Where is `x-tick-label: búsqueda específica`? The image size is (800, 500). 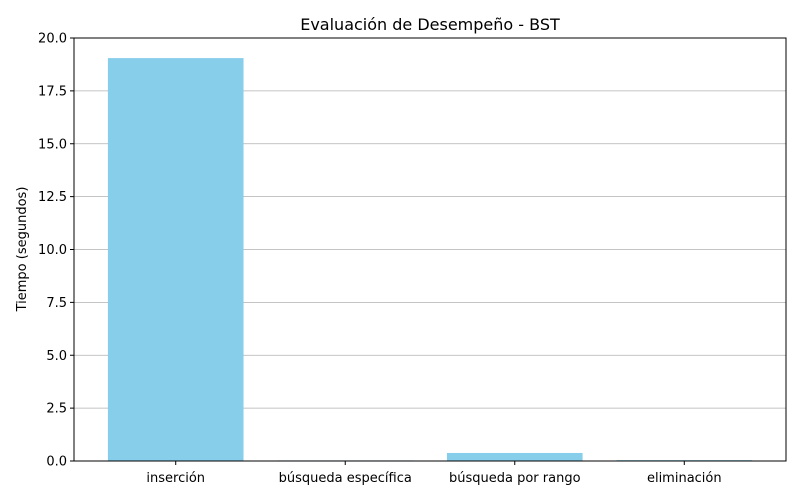 x-tick-label: búsqueda específica is located at coordinates (345, 478).